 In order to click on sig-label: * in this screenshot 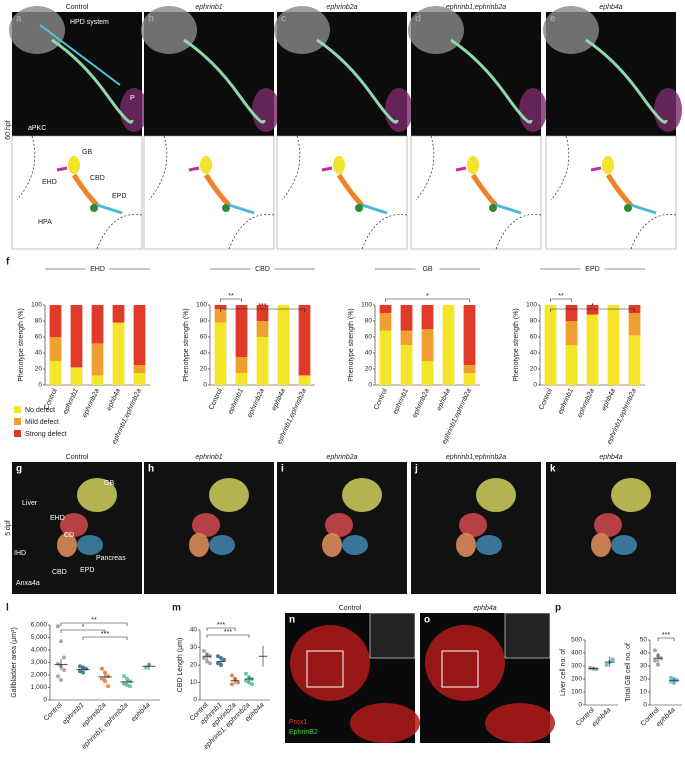, I will do `click(83, 627)`.